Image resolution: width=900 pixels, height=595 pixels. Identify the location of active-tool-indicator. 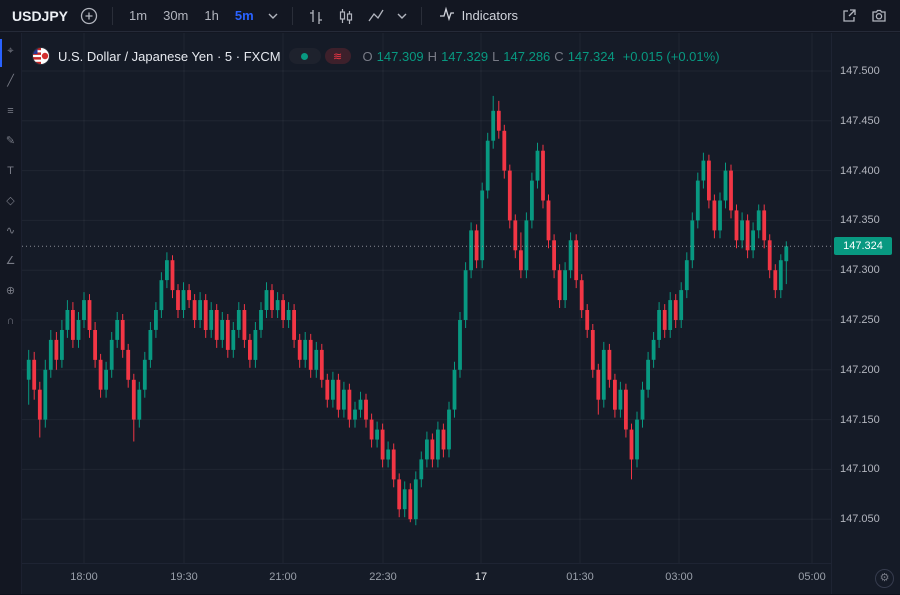
(1, 53).